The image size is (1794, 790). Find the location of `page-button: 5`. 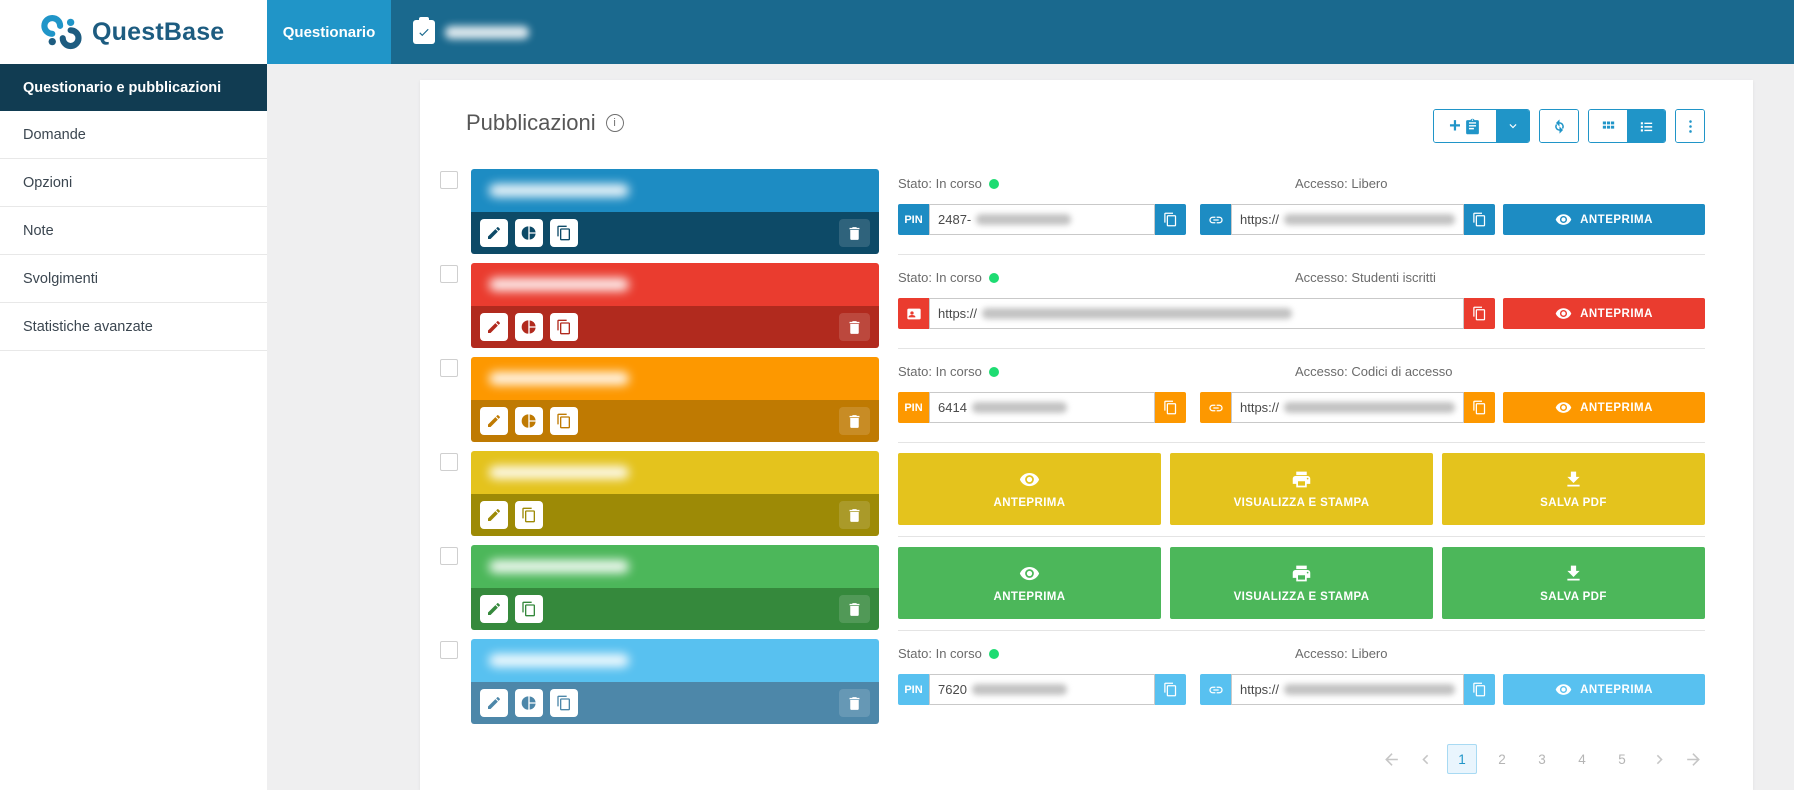

page-button: 5 is located at coordinates (1622, 759).